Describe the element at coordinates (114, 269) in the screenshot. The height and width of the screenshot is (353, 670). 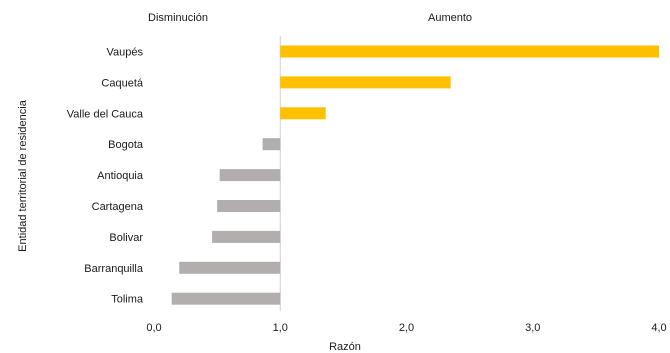
I see `category-label: Barranquilla` at that location.